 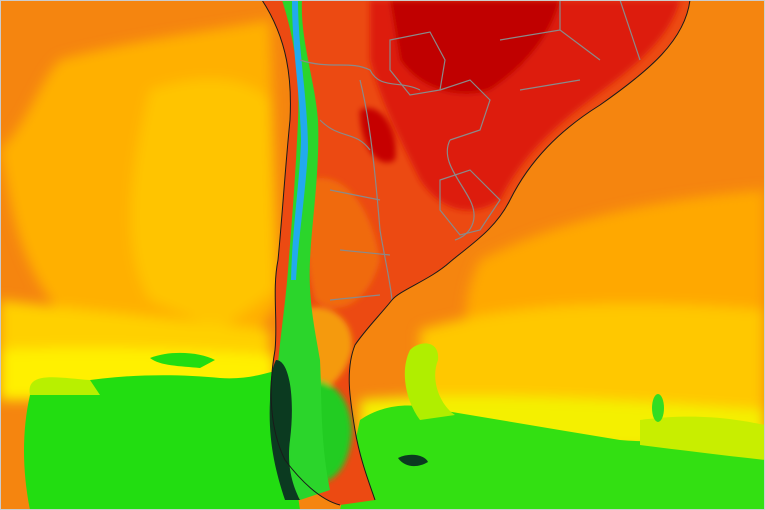 What do you see at coordinates (658, 408) in the screenshot?
I see `ocean-green-spot` at bounding box center [658, 408].